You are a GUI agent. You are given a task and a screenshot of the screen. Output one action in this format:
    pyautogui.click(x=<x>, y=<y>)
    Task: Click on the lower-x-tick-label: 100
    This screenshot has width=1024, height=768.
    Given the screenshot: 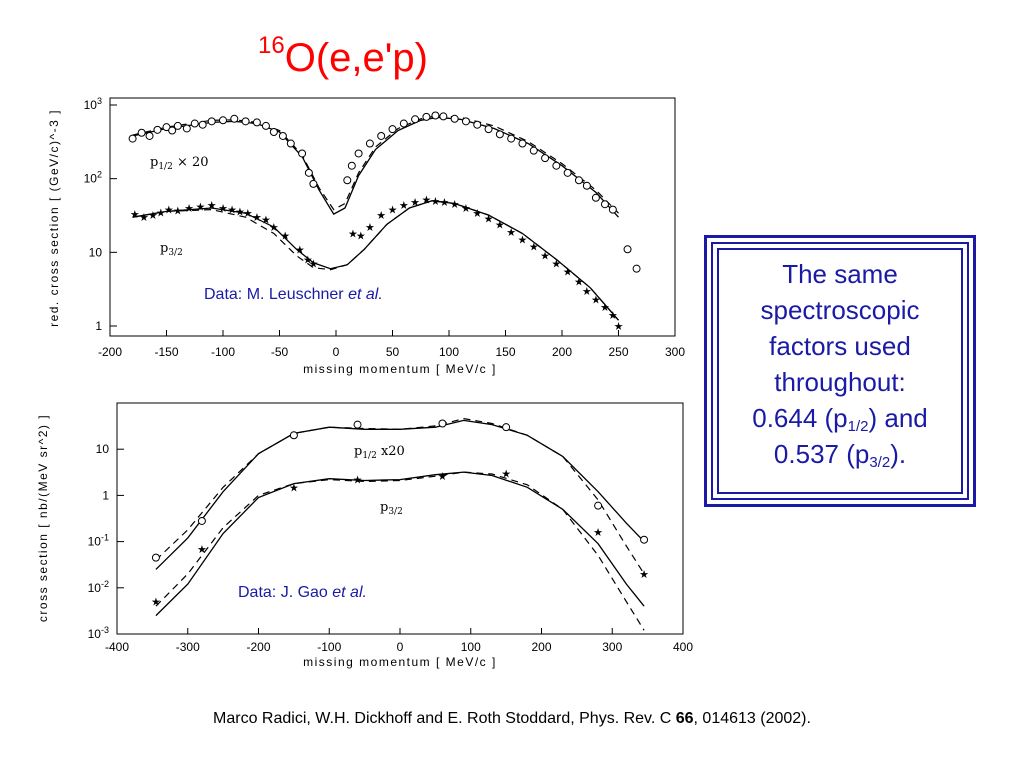 What is the action you would take?
    pyautogui.click(x=471, y=647)
    